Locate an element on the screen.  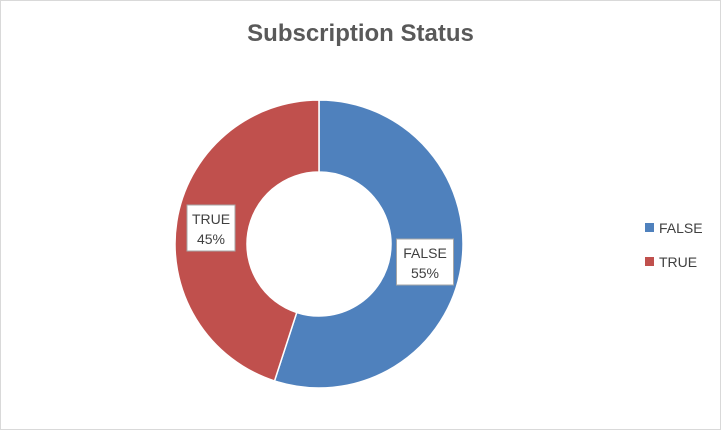
legend-entry-false: FALSE is located at coordinates (674, 228).